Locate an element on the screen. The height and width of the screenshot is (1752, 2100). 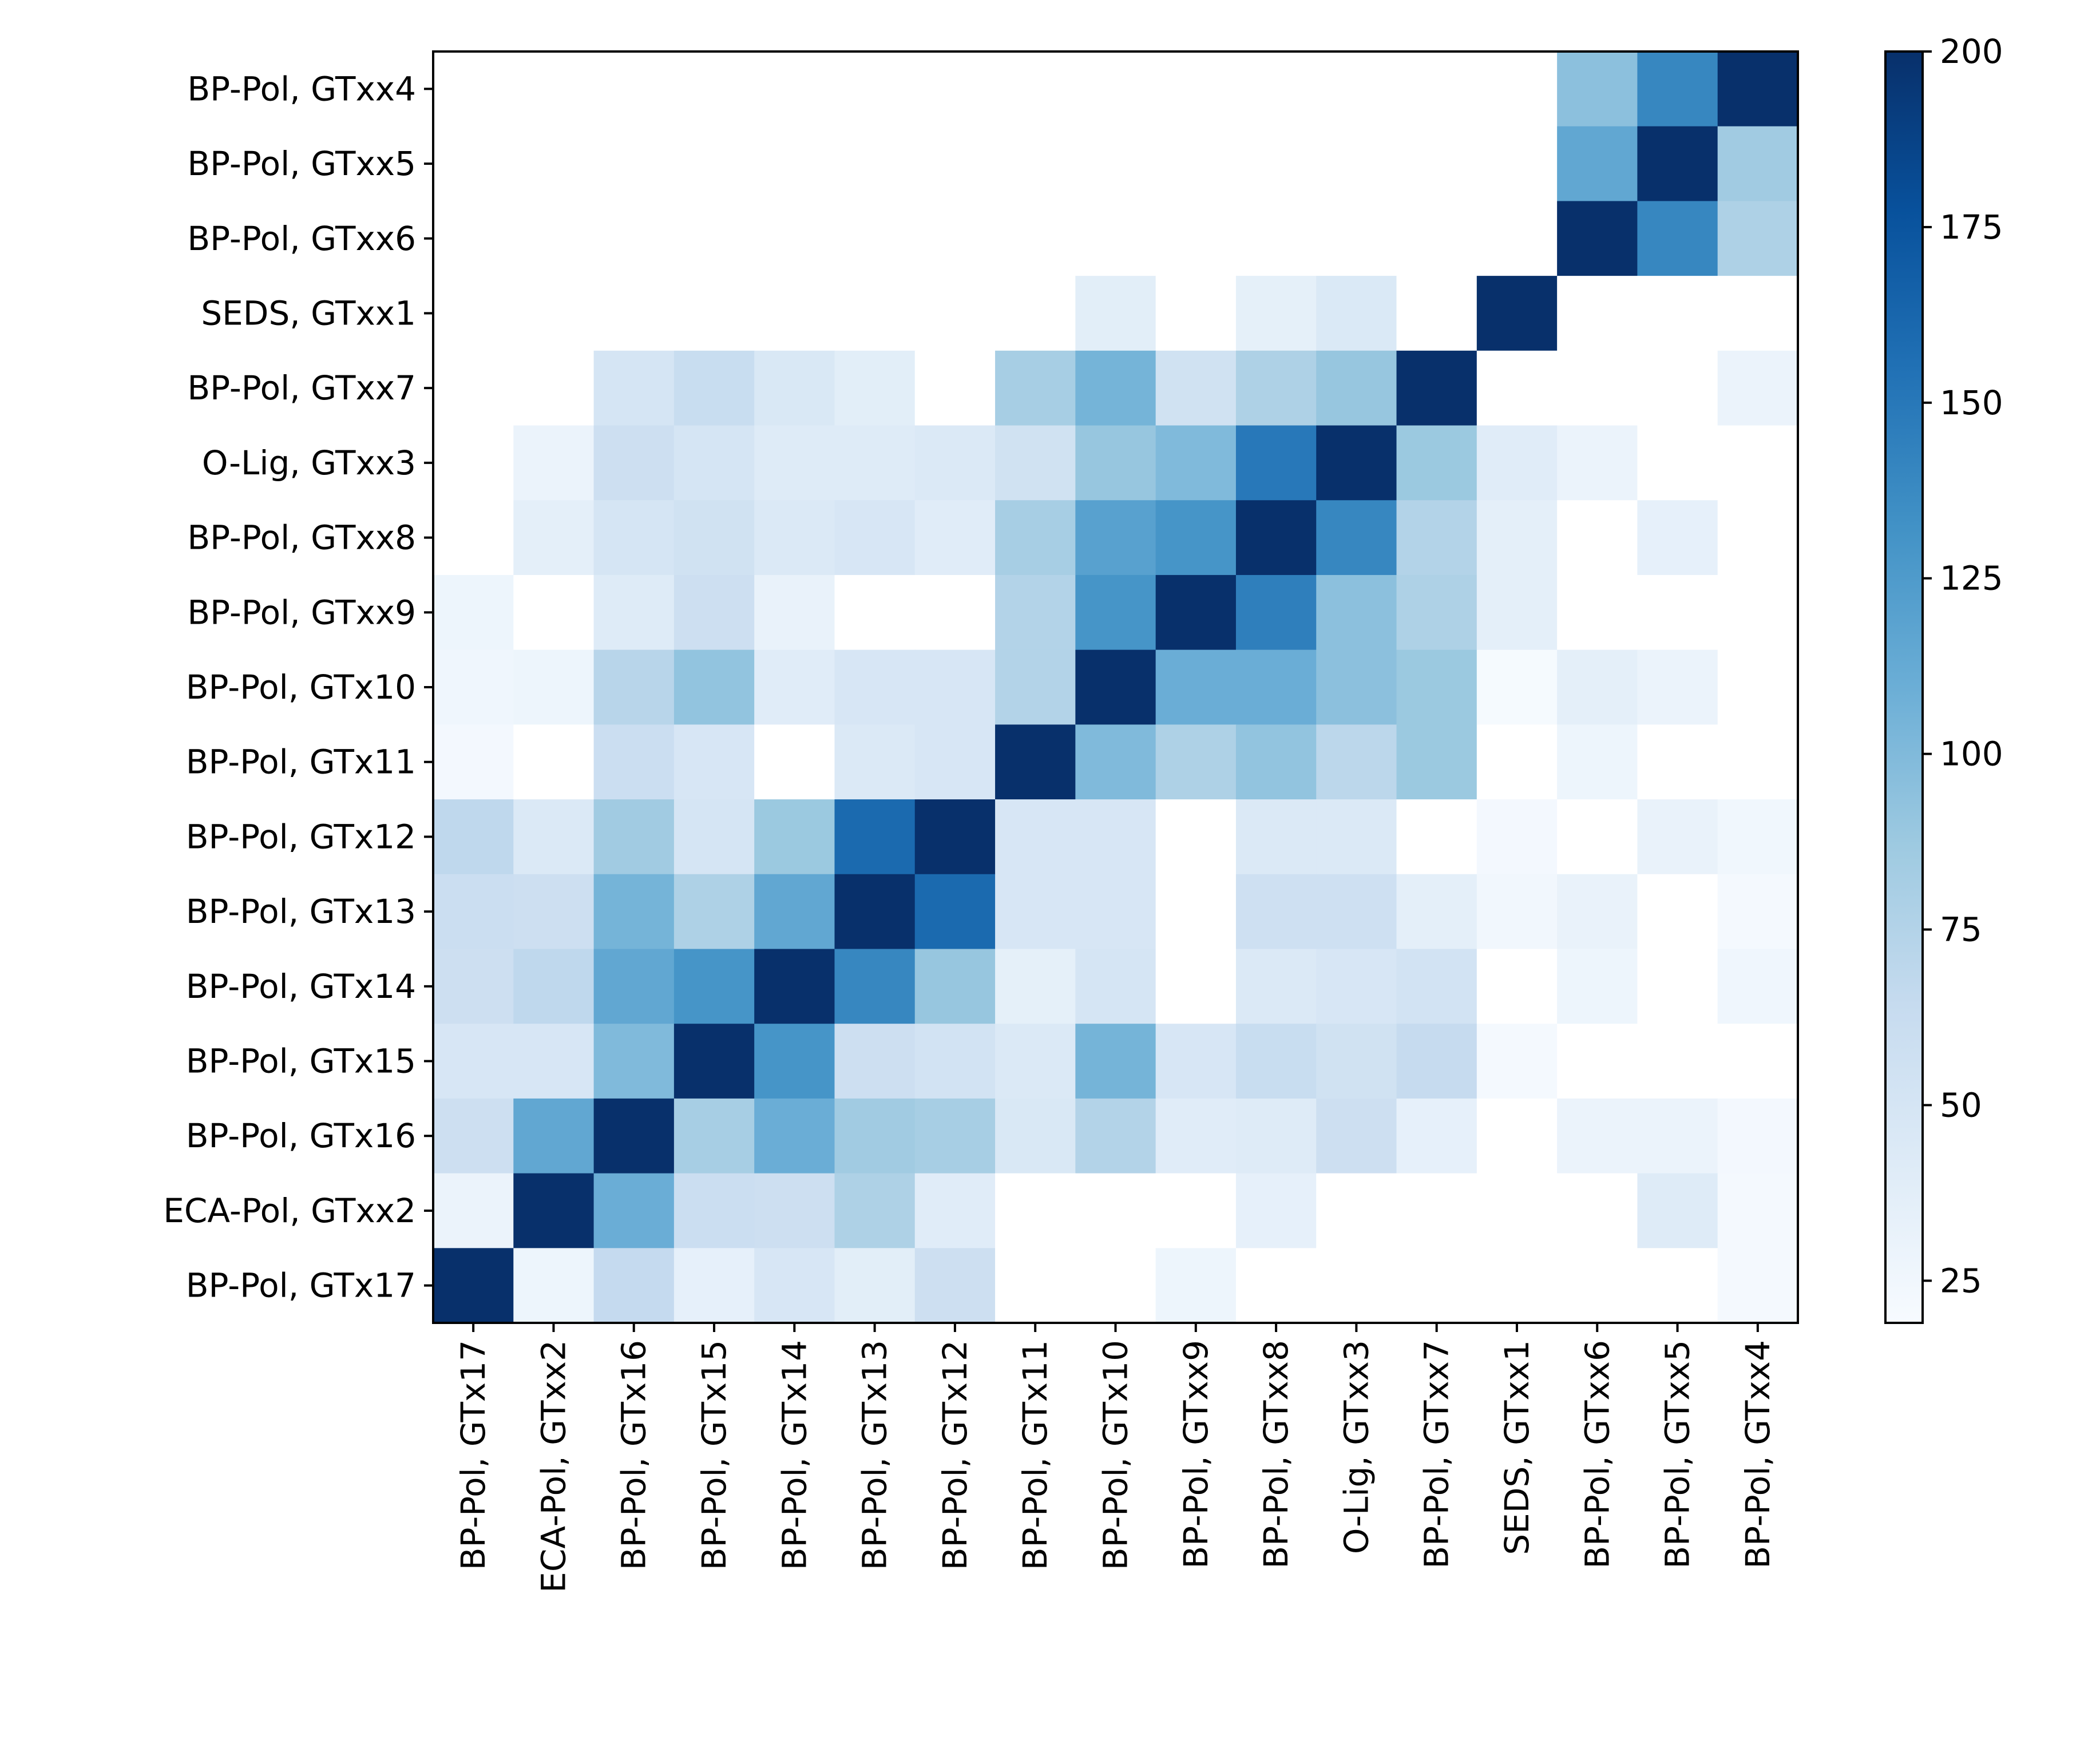
x-tick-label: BP-Pol, GTxx6 is located at coordinates (1597, 1454).